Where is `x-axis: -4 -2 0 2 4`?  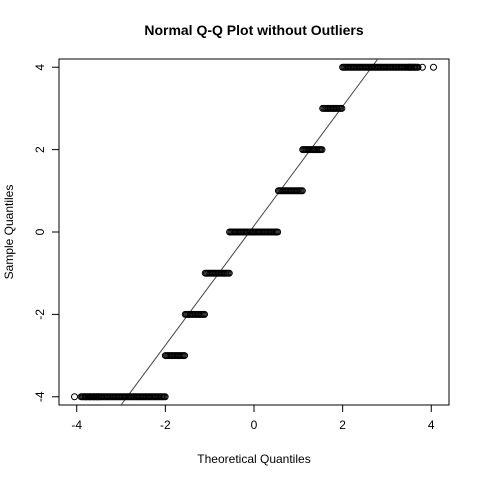 x-axis: -4 -2 0 2 4 is located at coordinates (253, 418).